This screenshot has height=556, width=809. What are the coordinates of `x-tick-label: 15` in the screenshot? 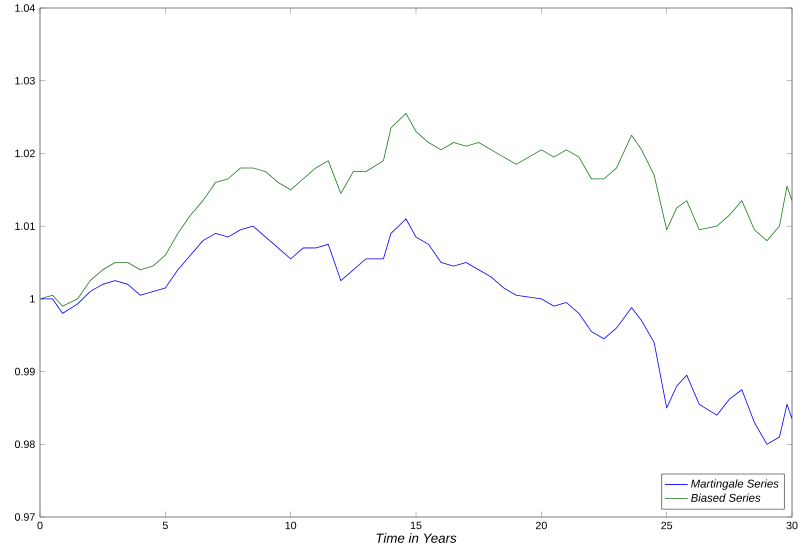 It's located at (416, 526).